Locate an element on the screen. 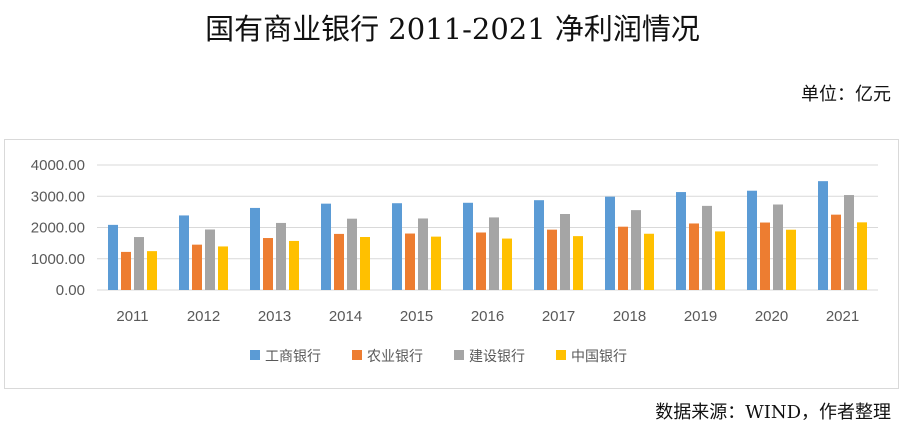 This screenshot has height=436, width=905. bar-2021-建设银行 is located at coordinates (849, 242).